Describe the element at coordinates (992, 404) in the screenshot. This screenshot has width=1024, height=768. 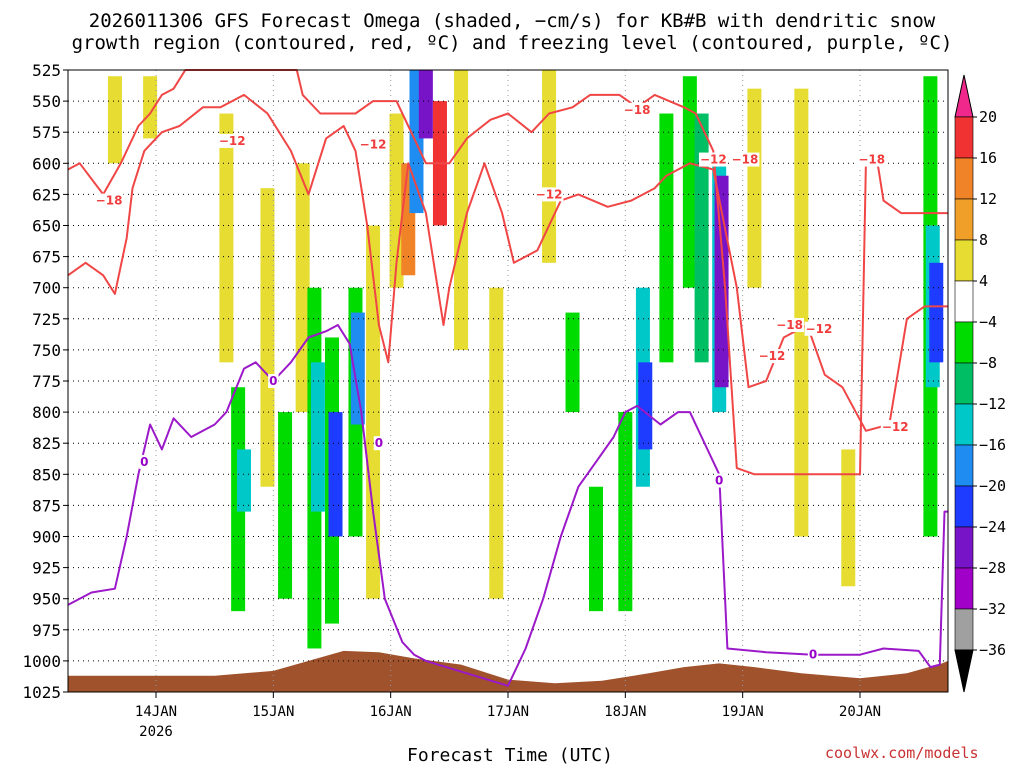
I see `colorbar-label-7: −12` at that location.